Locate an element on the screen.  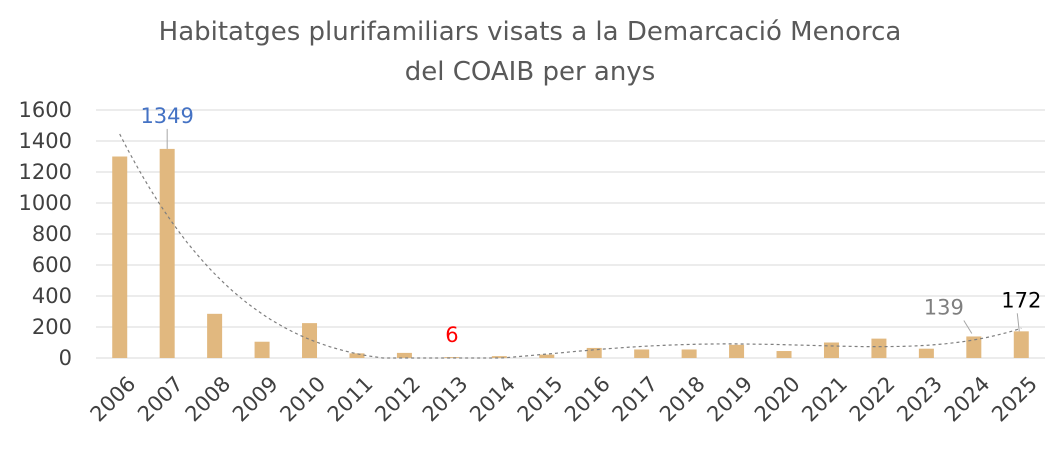
x-tick-label: 2009 is located at coordinates (255, 399).